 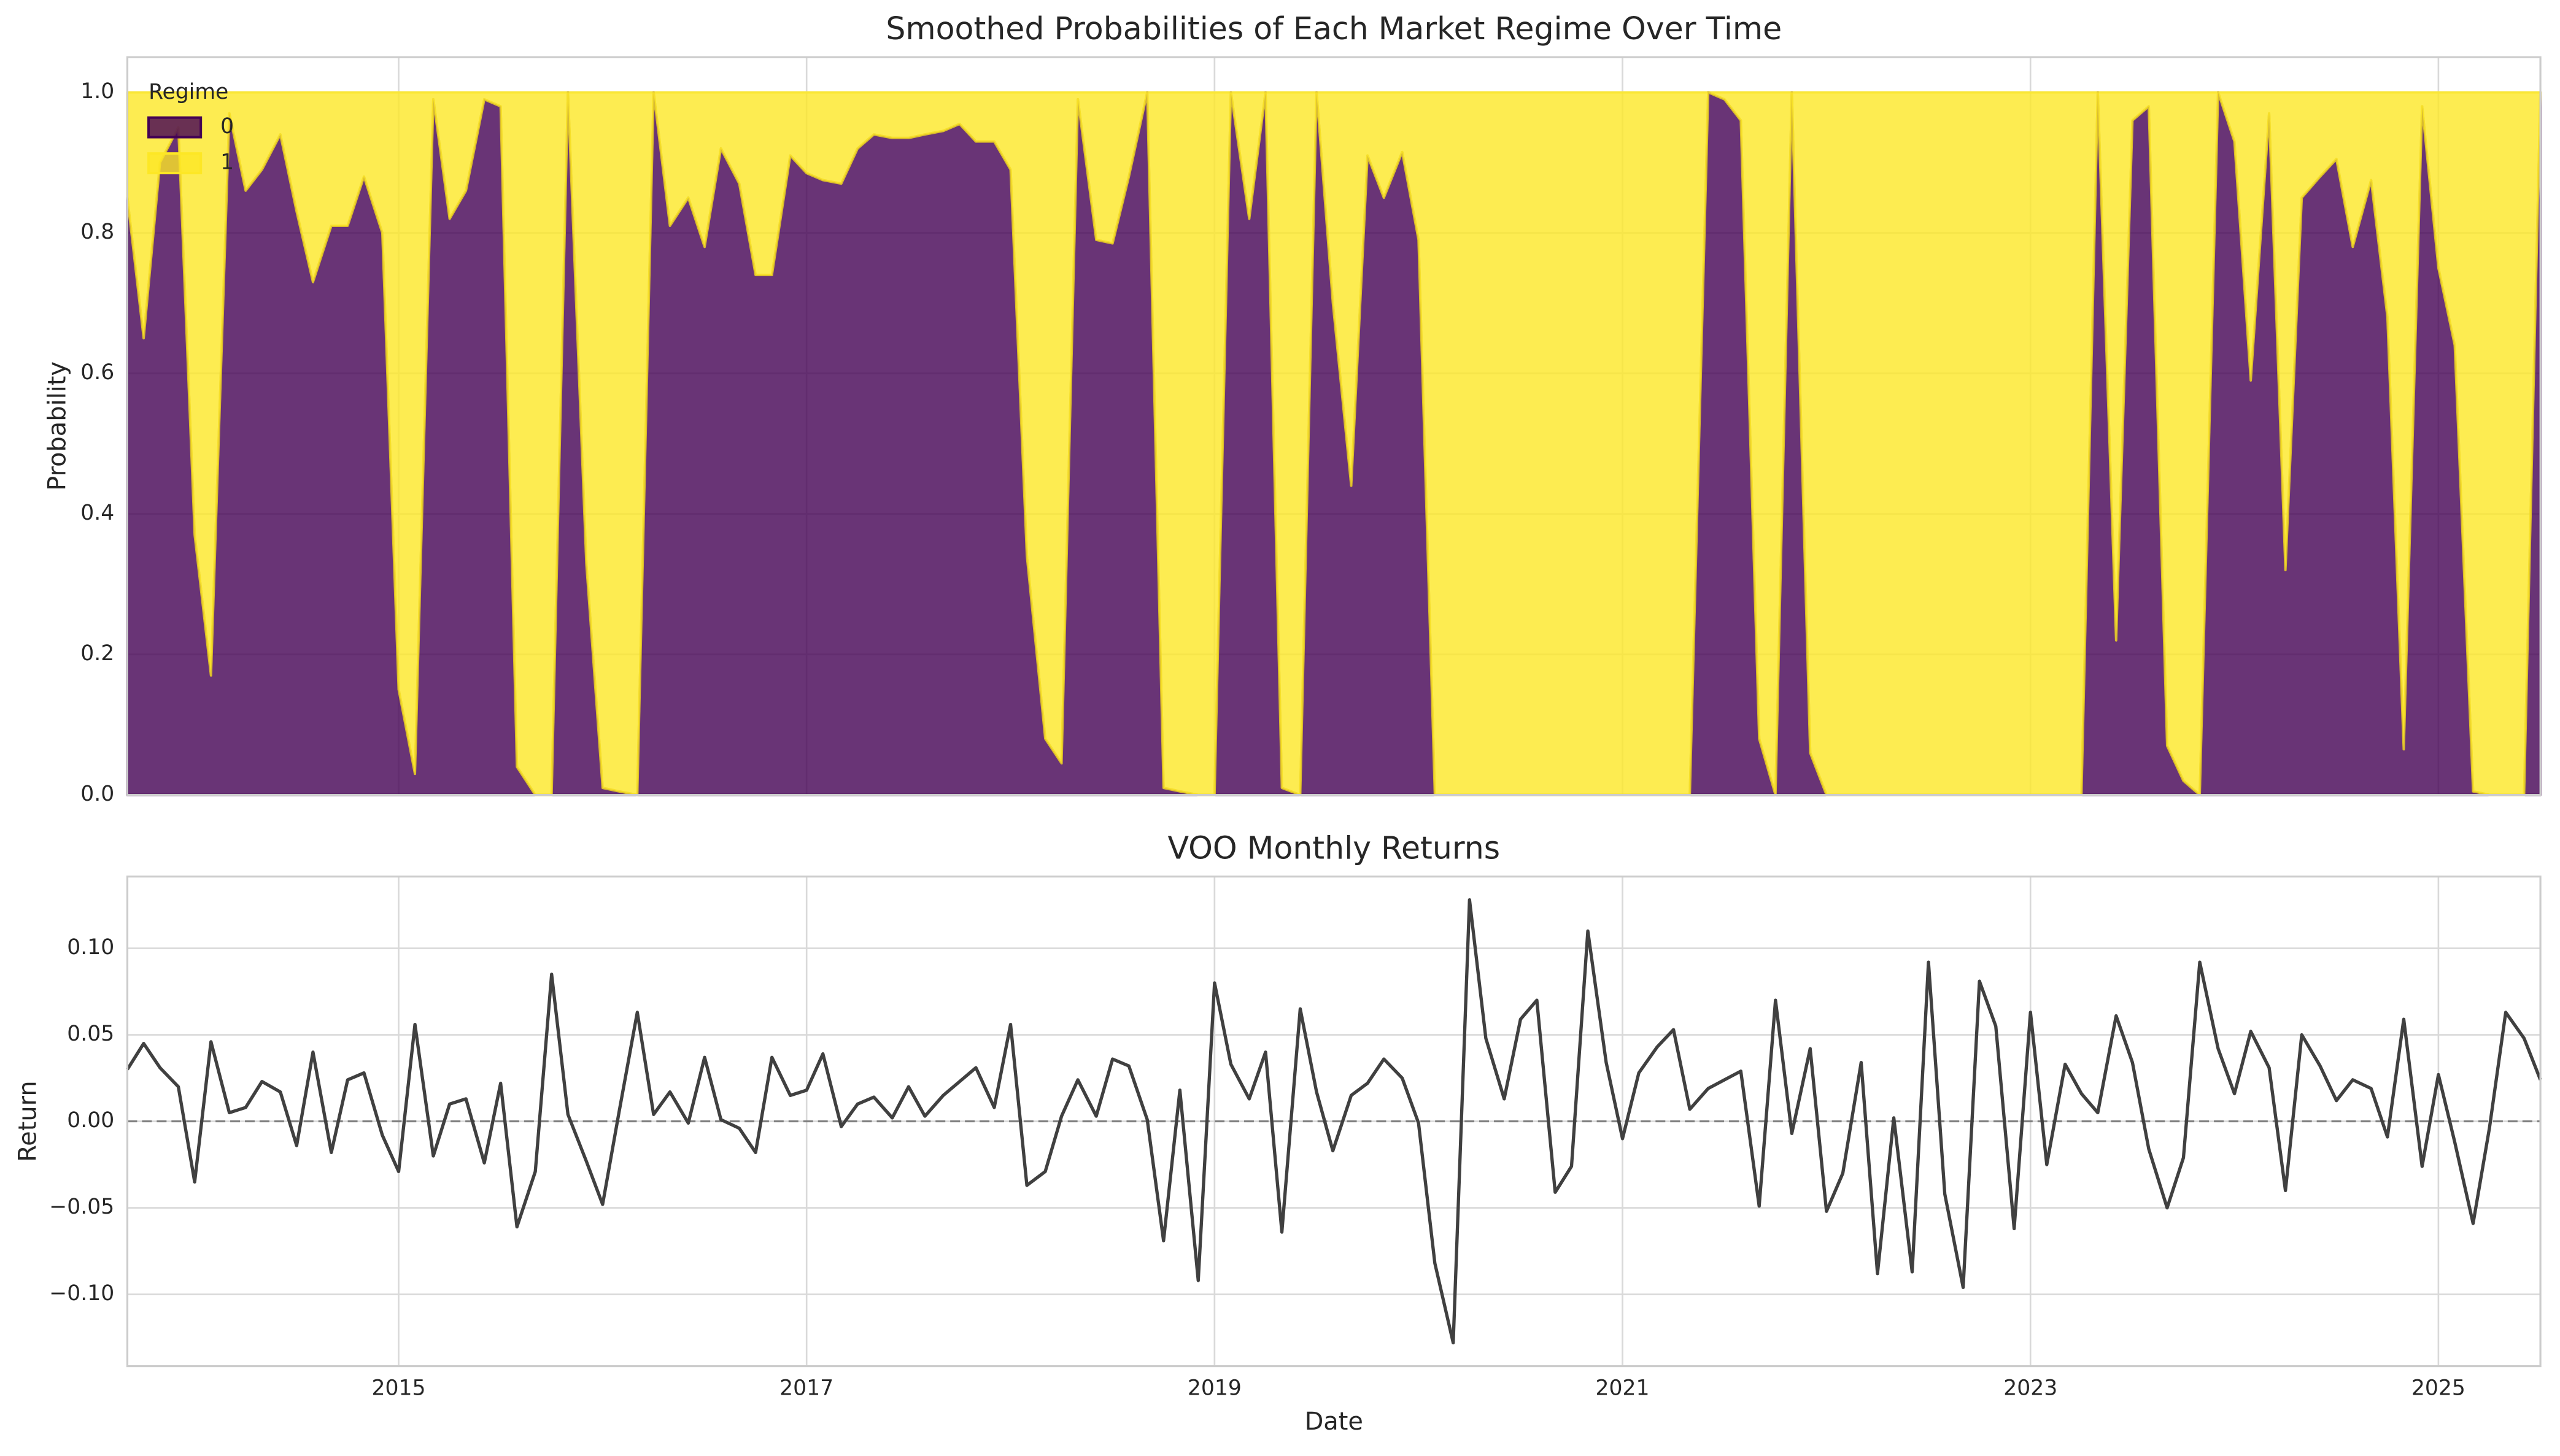 What do you see at coordinates (227, 162) in the screenshot?
I see `legend-label: 1` at bounding box center [227, 162].